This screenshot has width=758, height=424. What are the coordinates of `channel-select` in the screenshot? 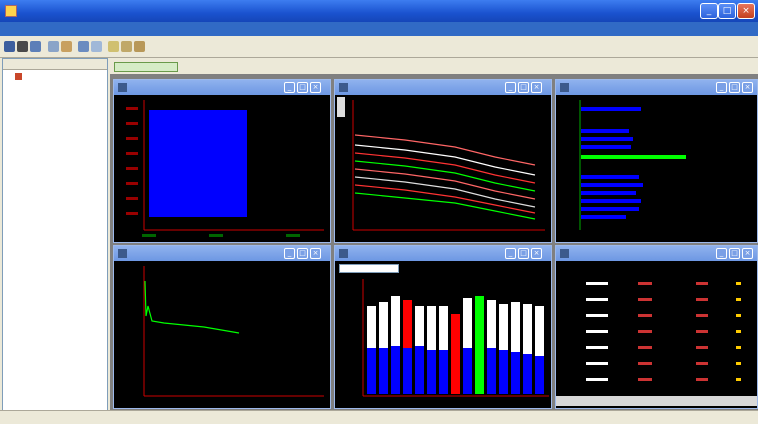 It's located at (369, 268).